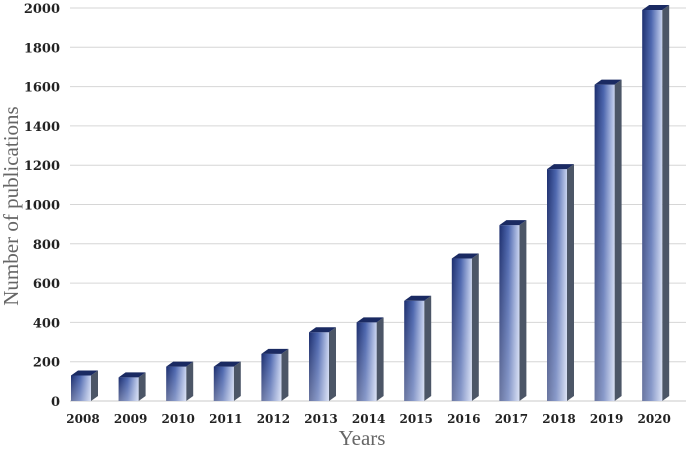 Image resolution: width=699 pixels, height=450 pixels. Describe the element at coordinates (558, 419) in the screenshot. I see `x-tick-label: 2018` at that location.